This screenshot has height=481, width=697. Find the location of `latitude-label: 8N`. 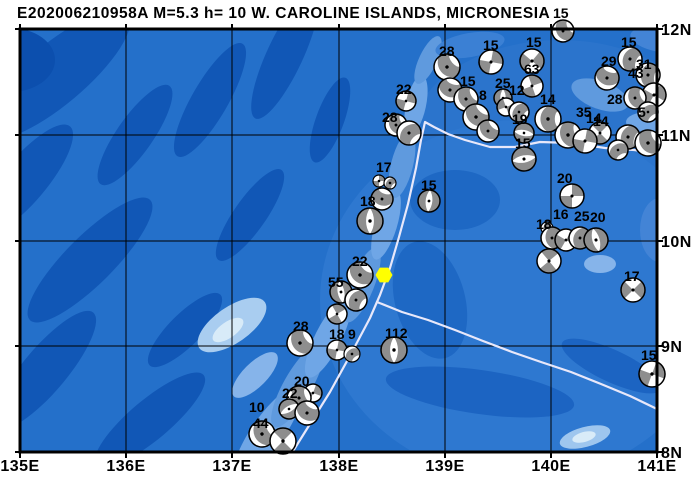

latitude-label: 8N is located at coordinates (671, 453).